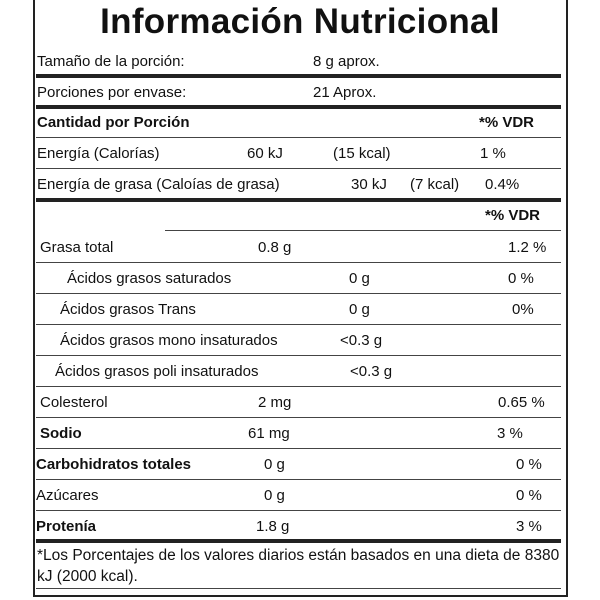 The width and height of the screenshot is (600, 600). I want to click on nutrient-label: Ácidos grasos mono insaturados, so click(169, 340).